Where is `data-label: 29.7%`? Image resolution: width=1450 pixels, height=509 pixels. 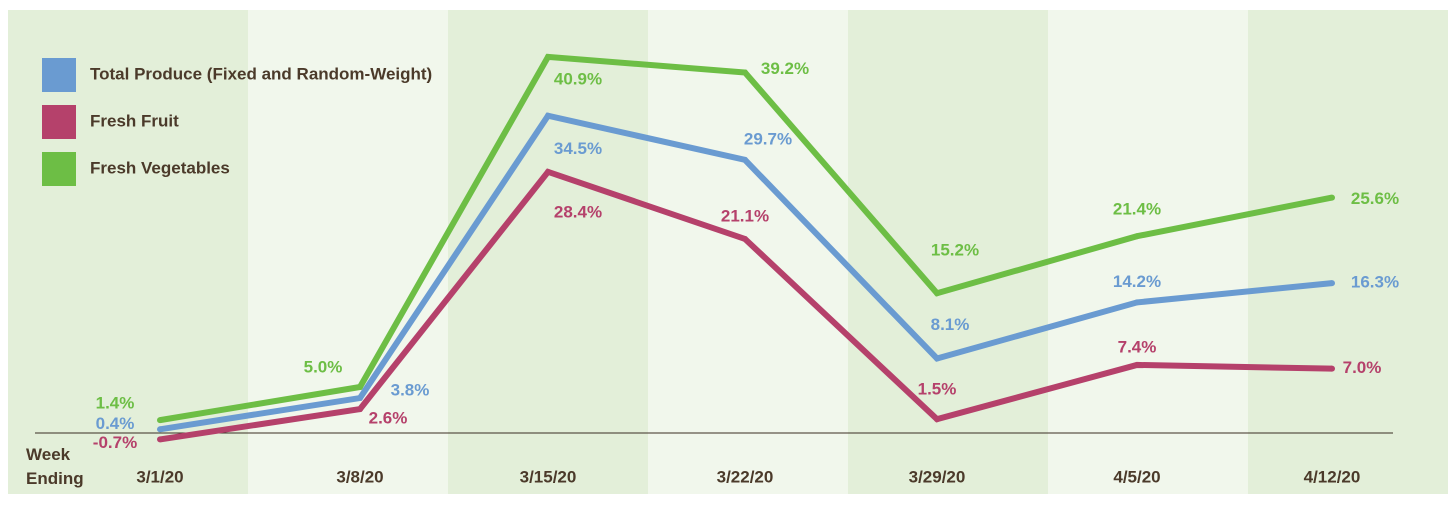 data-label: 29.7% is located at coordinates (768, 138).